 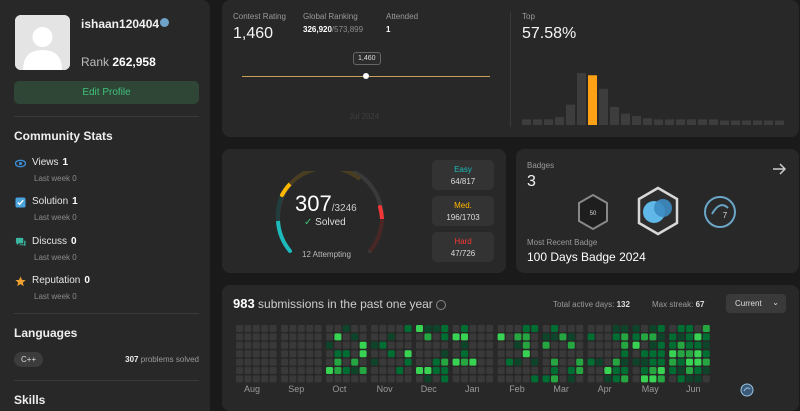 What do you see at coordinates (779, 169) in the screenshot?
I see `arrow-right-icon` at bounding box center [779, 169].